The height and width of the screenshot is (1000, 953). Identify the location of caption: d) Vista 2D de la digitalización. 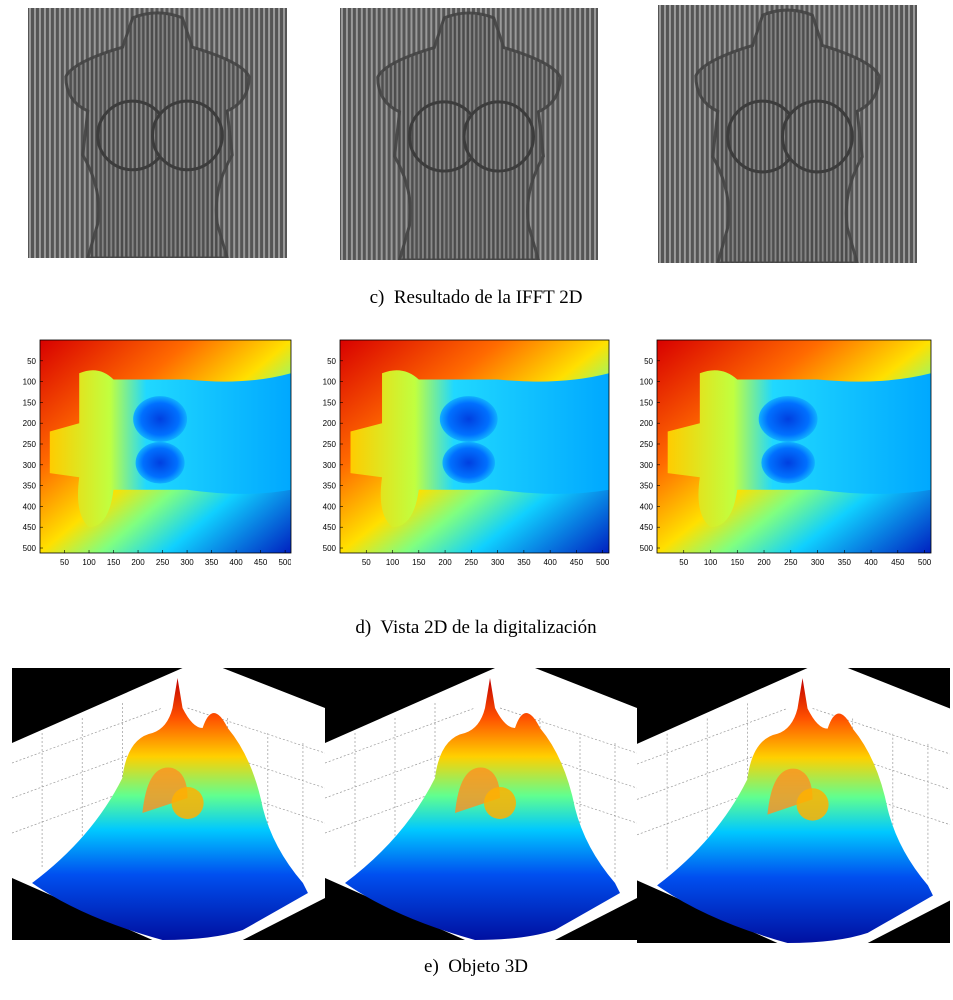
(476, 627).